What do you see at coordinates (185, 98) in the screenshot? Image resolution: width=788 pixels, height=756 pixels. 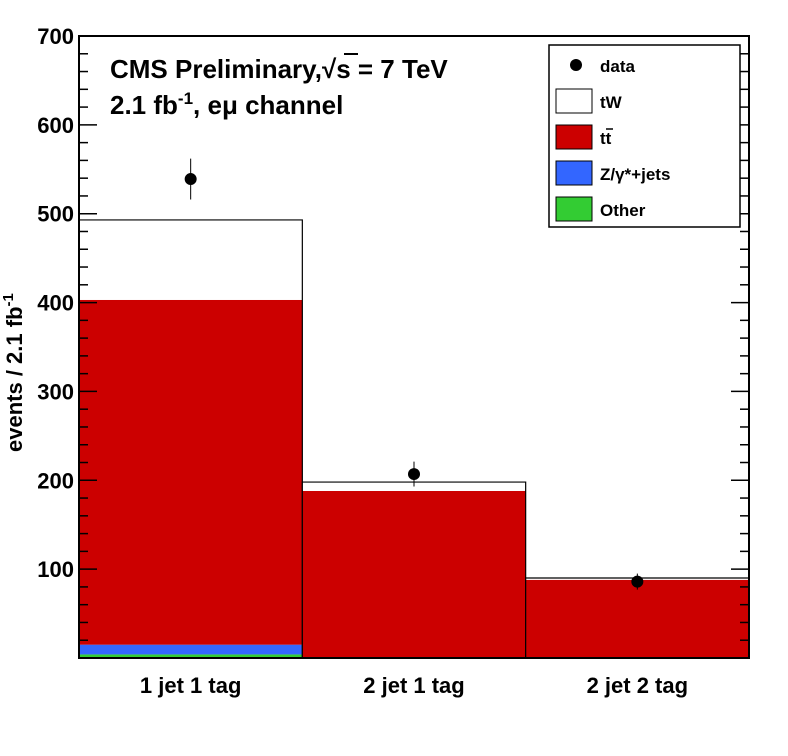 I see `annotation-lumi-sup: -1` at bounding box center [185, 98].